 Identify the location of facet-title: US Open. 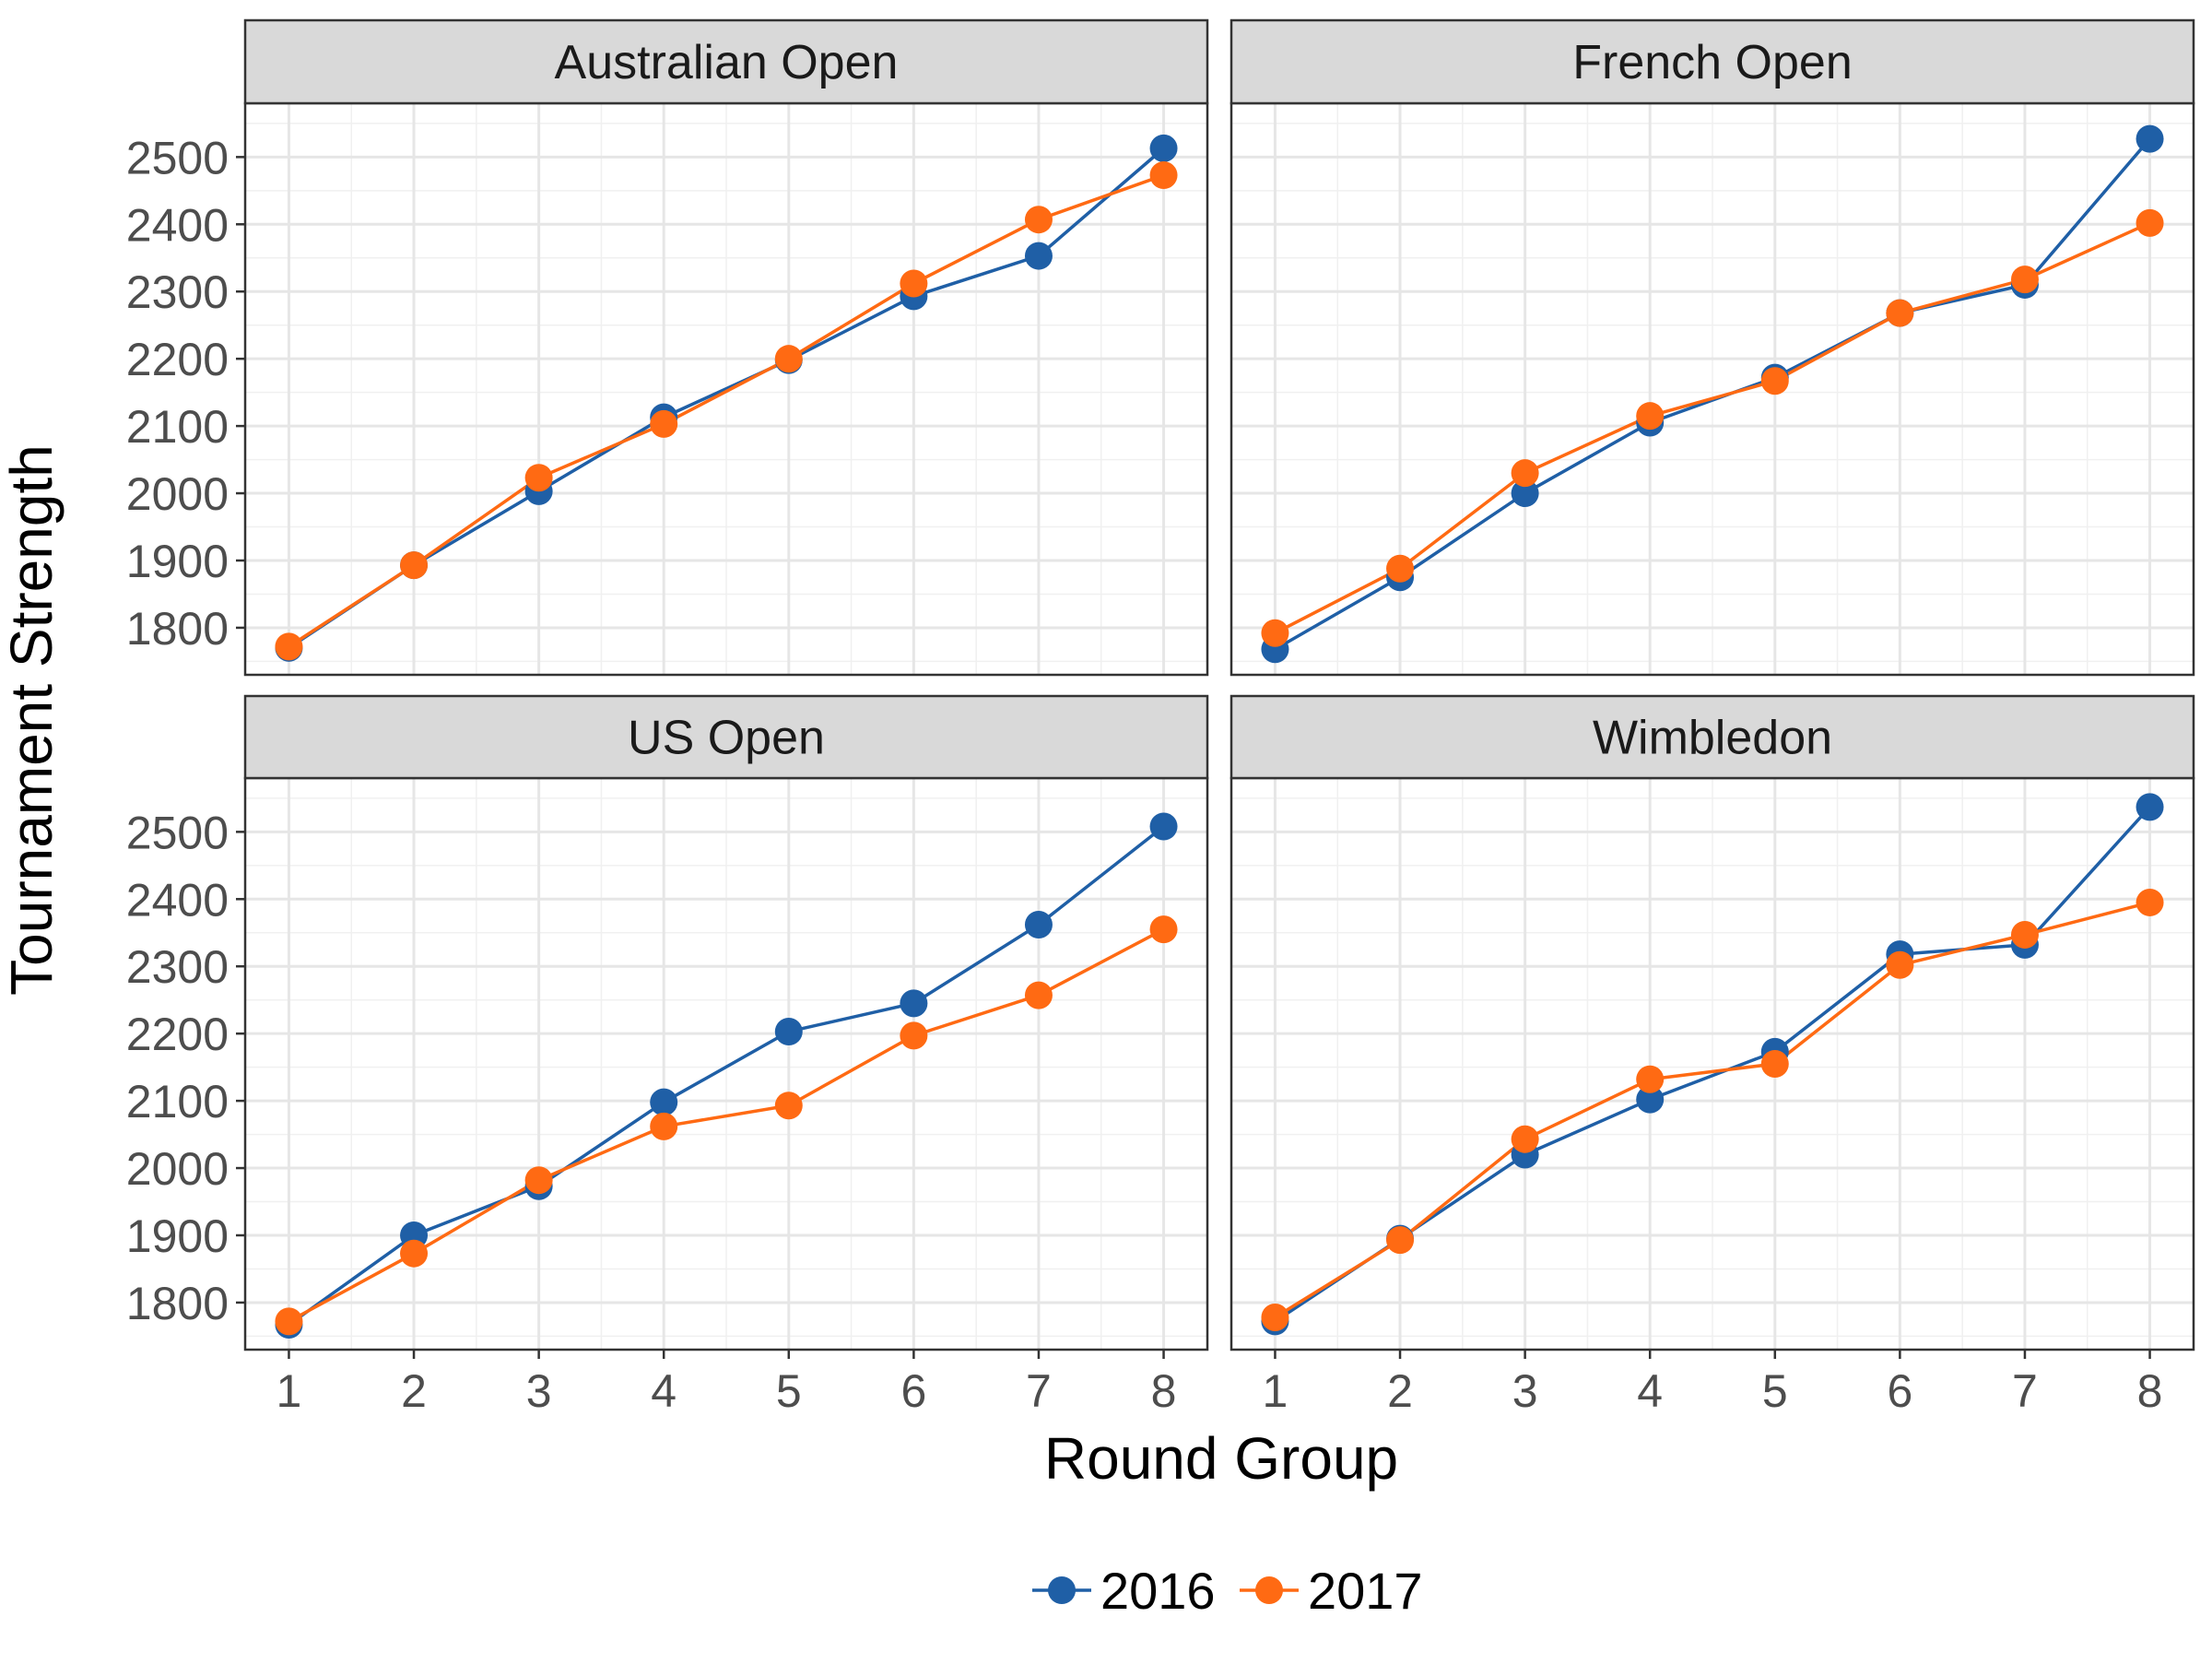
(726, 738).